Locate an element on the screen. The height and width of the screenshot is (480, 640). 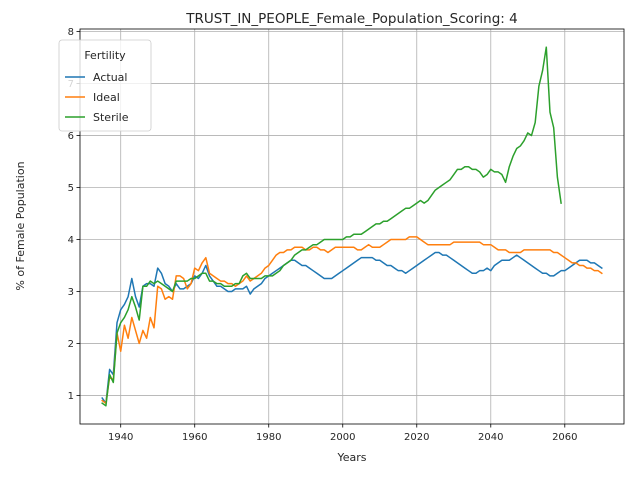
y-tick-label: 1 is located at coordinates (71, 396).